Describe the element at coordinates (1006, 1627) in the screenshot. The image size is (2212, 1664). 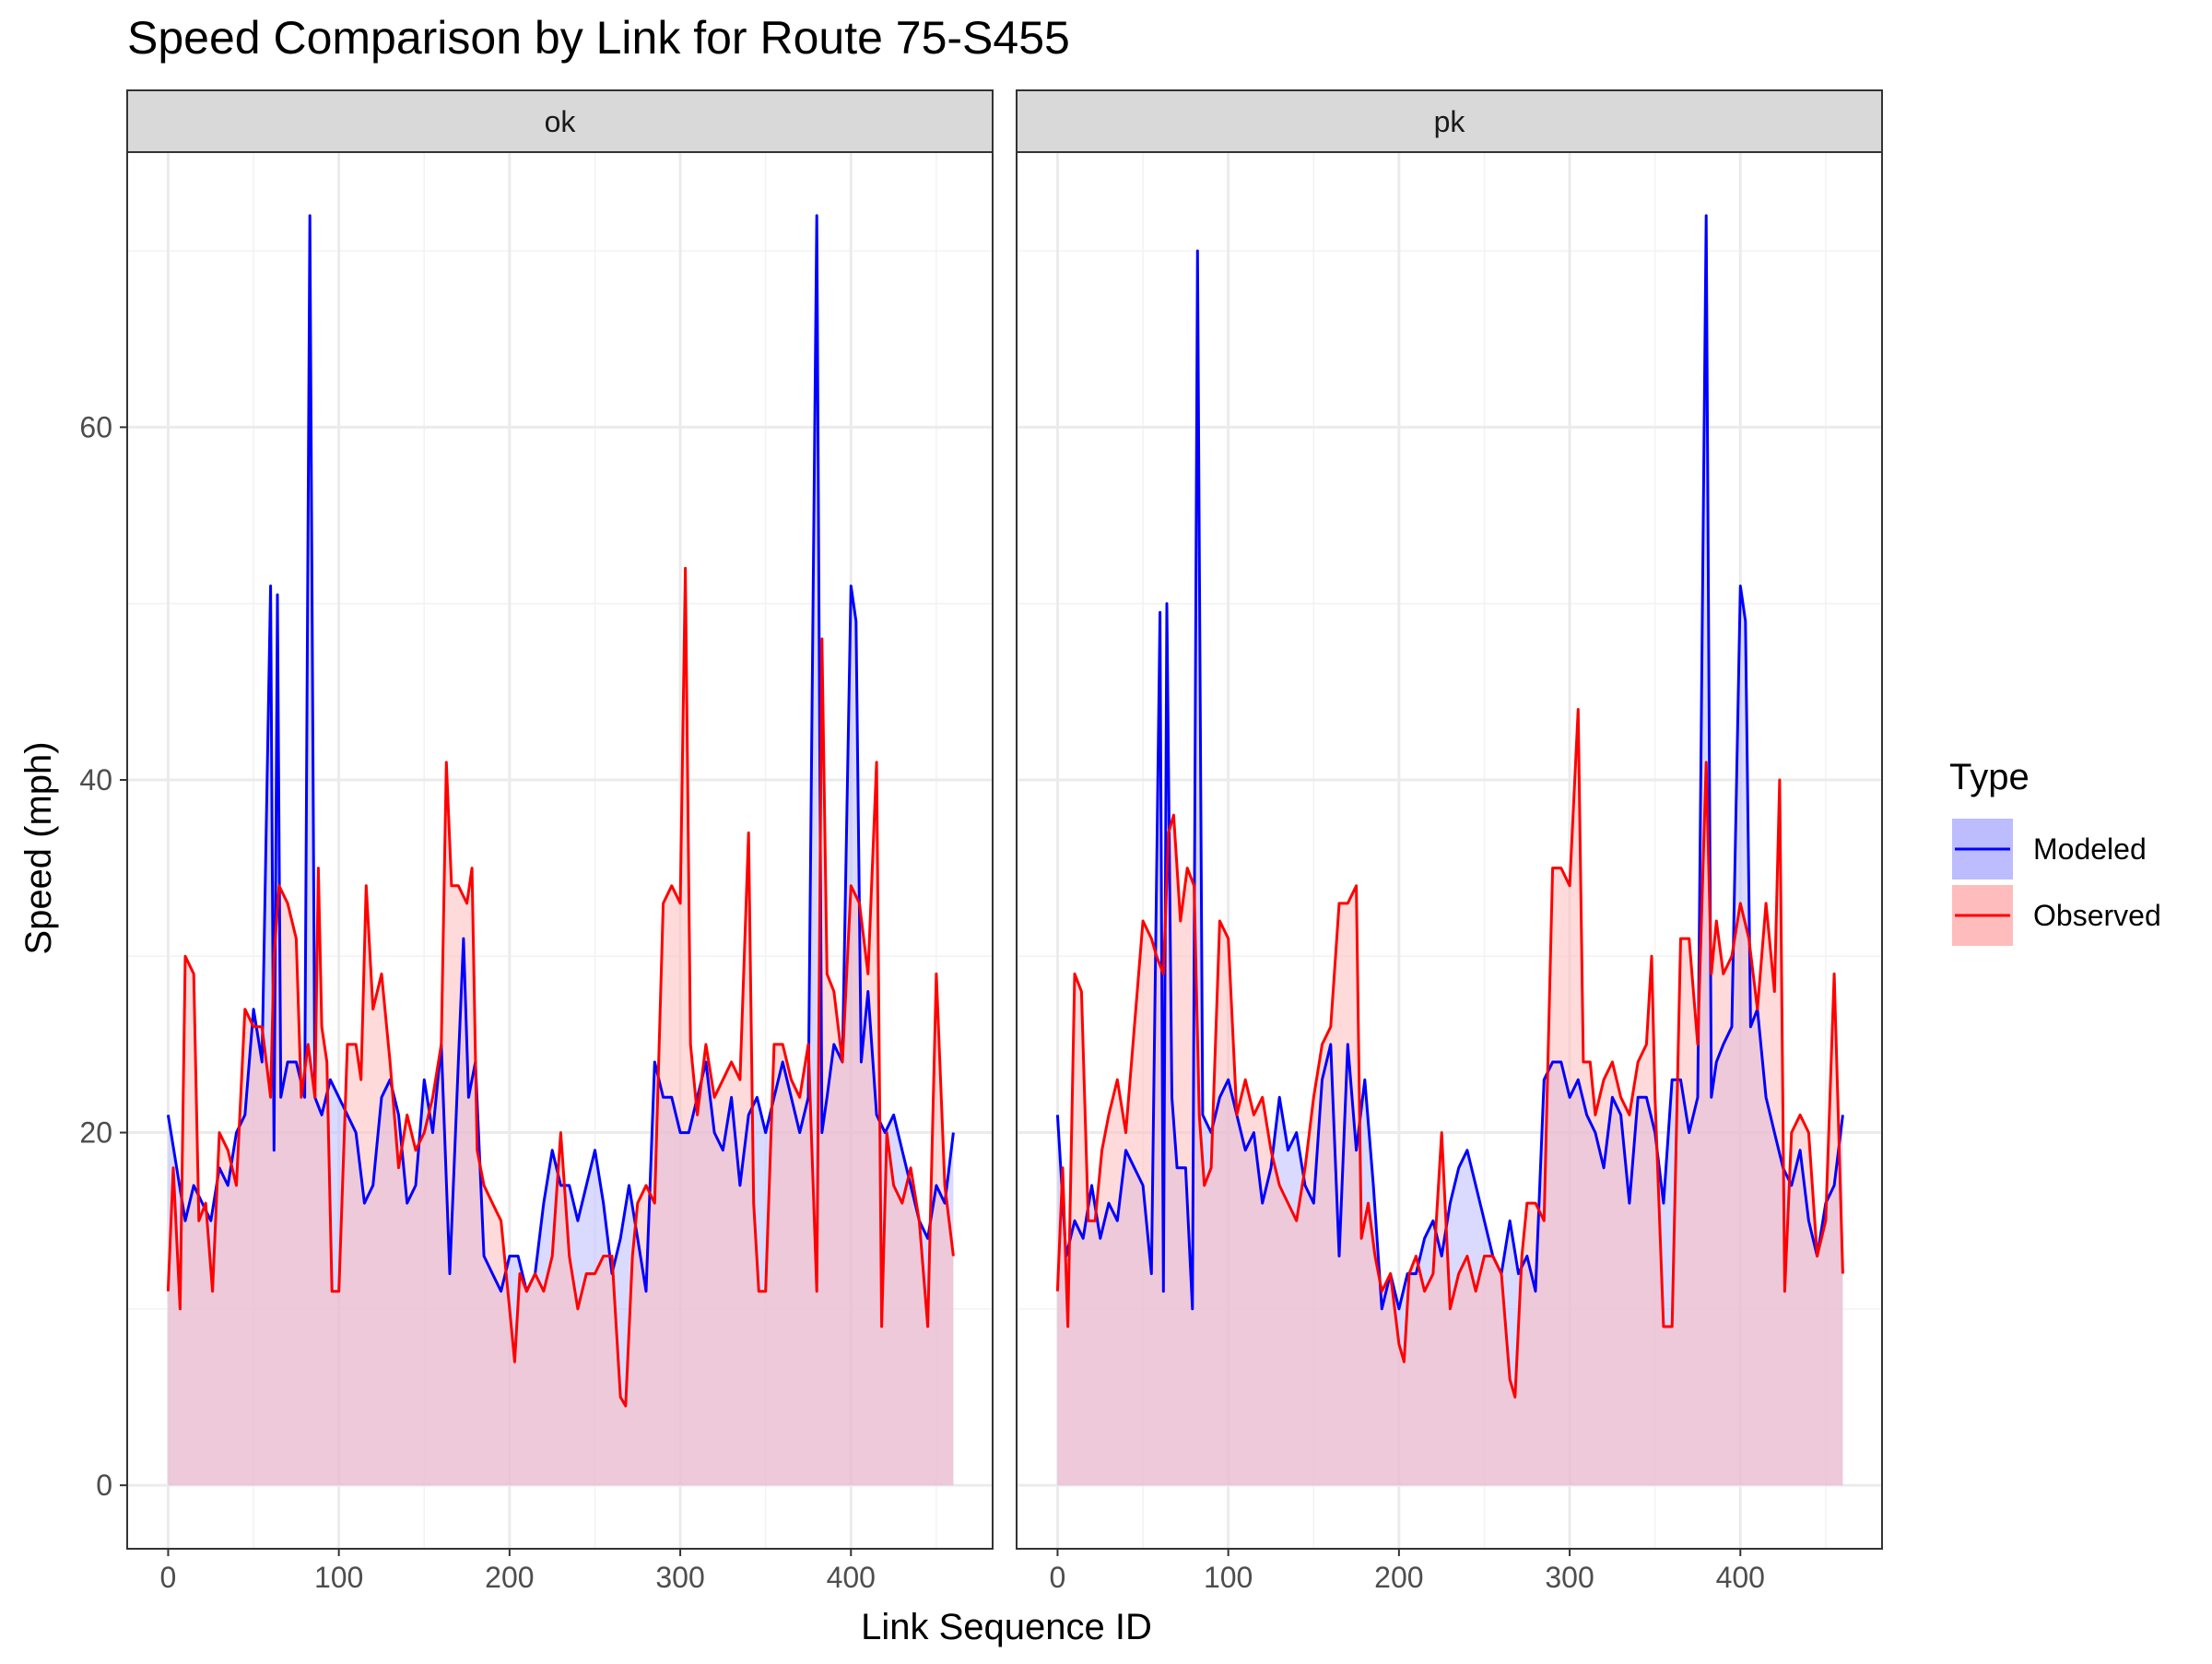
I see `x-axis-label: Link Sequence ID` at that location.